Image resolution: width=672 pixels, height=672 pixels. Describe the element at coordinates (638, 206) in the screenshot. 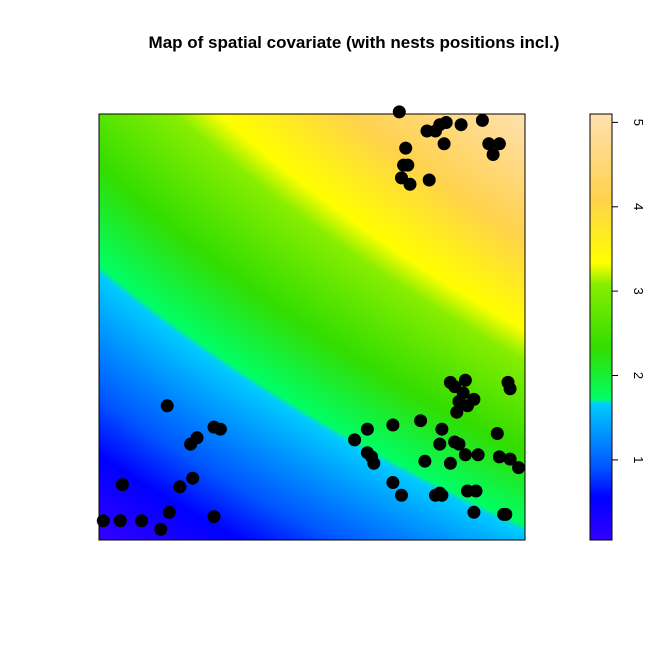

I see `colorbar-tick-label: 4` at that location.